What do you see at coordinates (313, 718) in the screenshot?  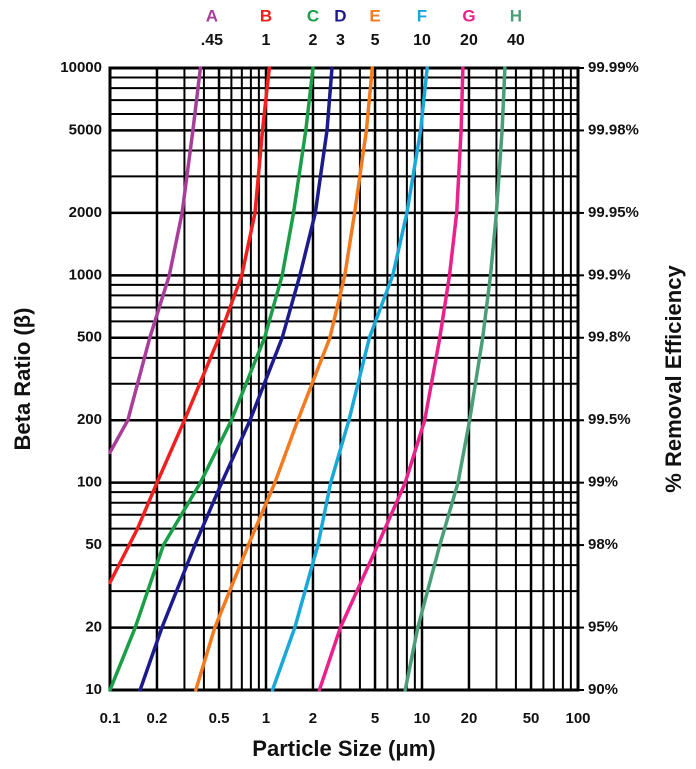 I see `x-tick-label: 2` at bounding box center [313, 718].